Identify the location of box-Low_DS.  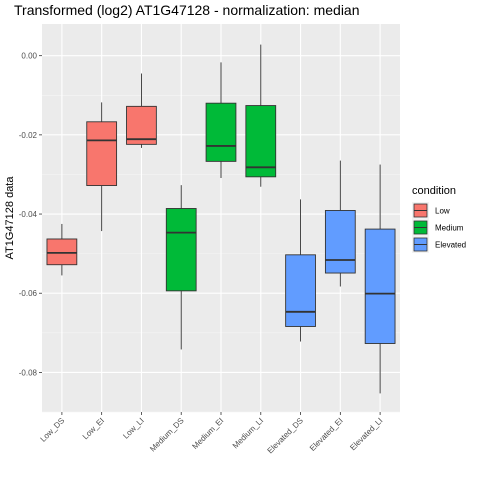
(62, 249).